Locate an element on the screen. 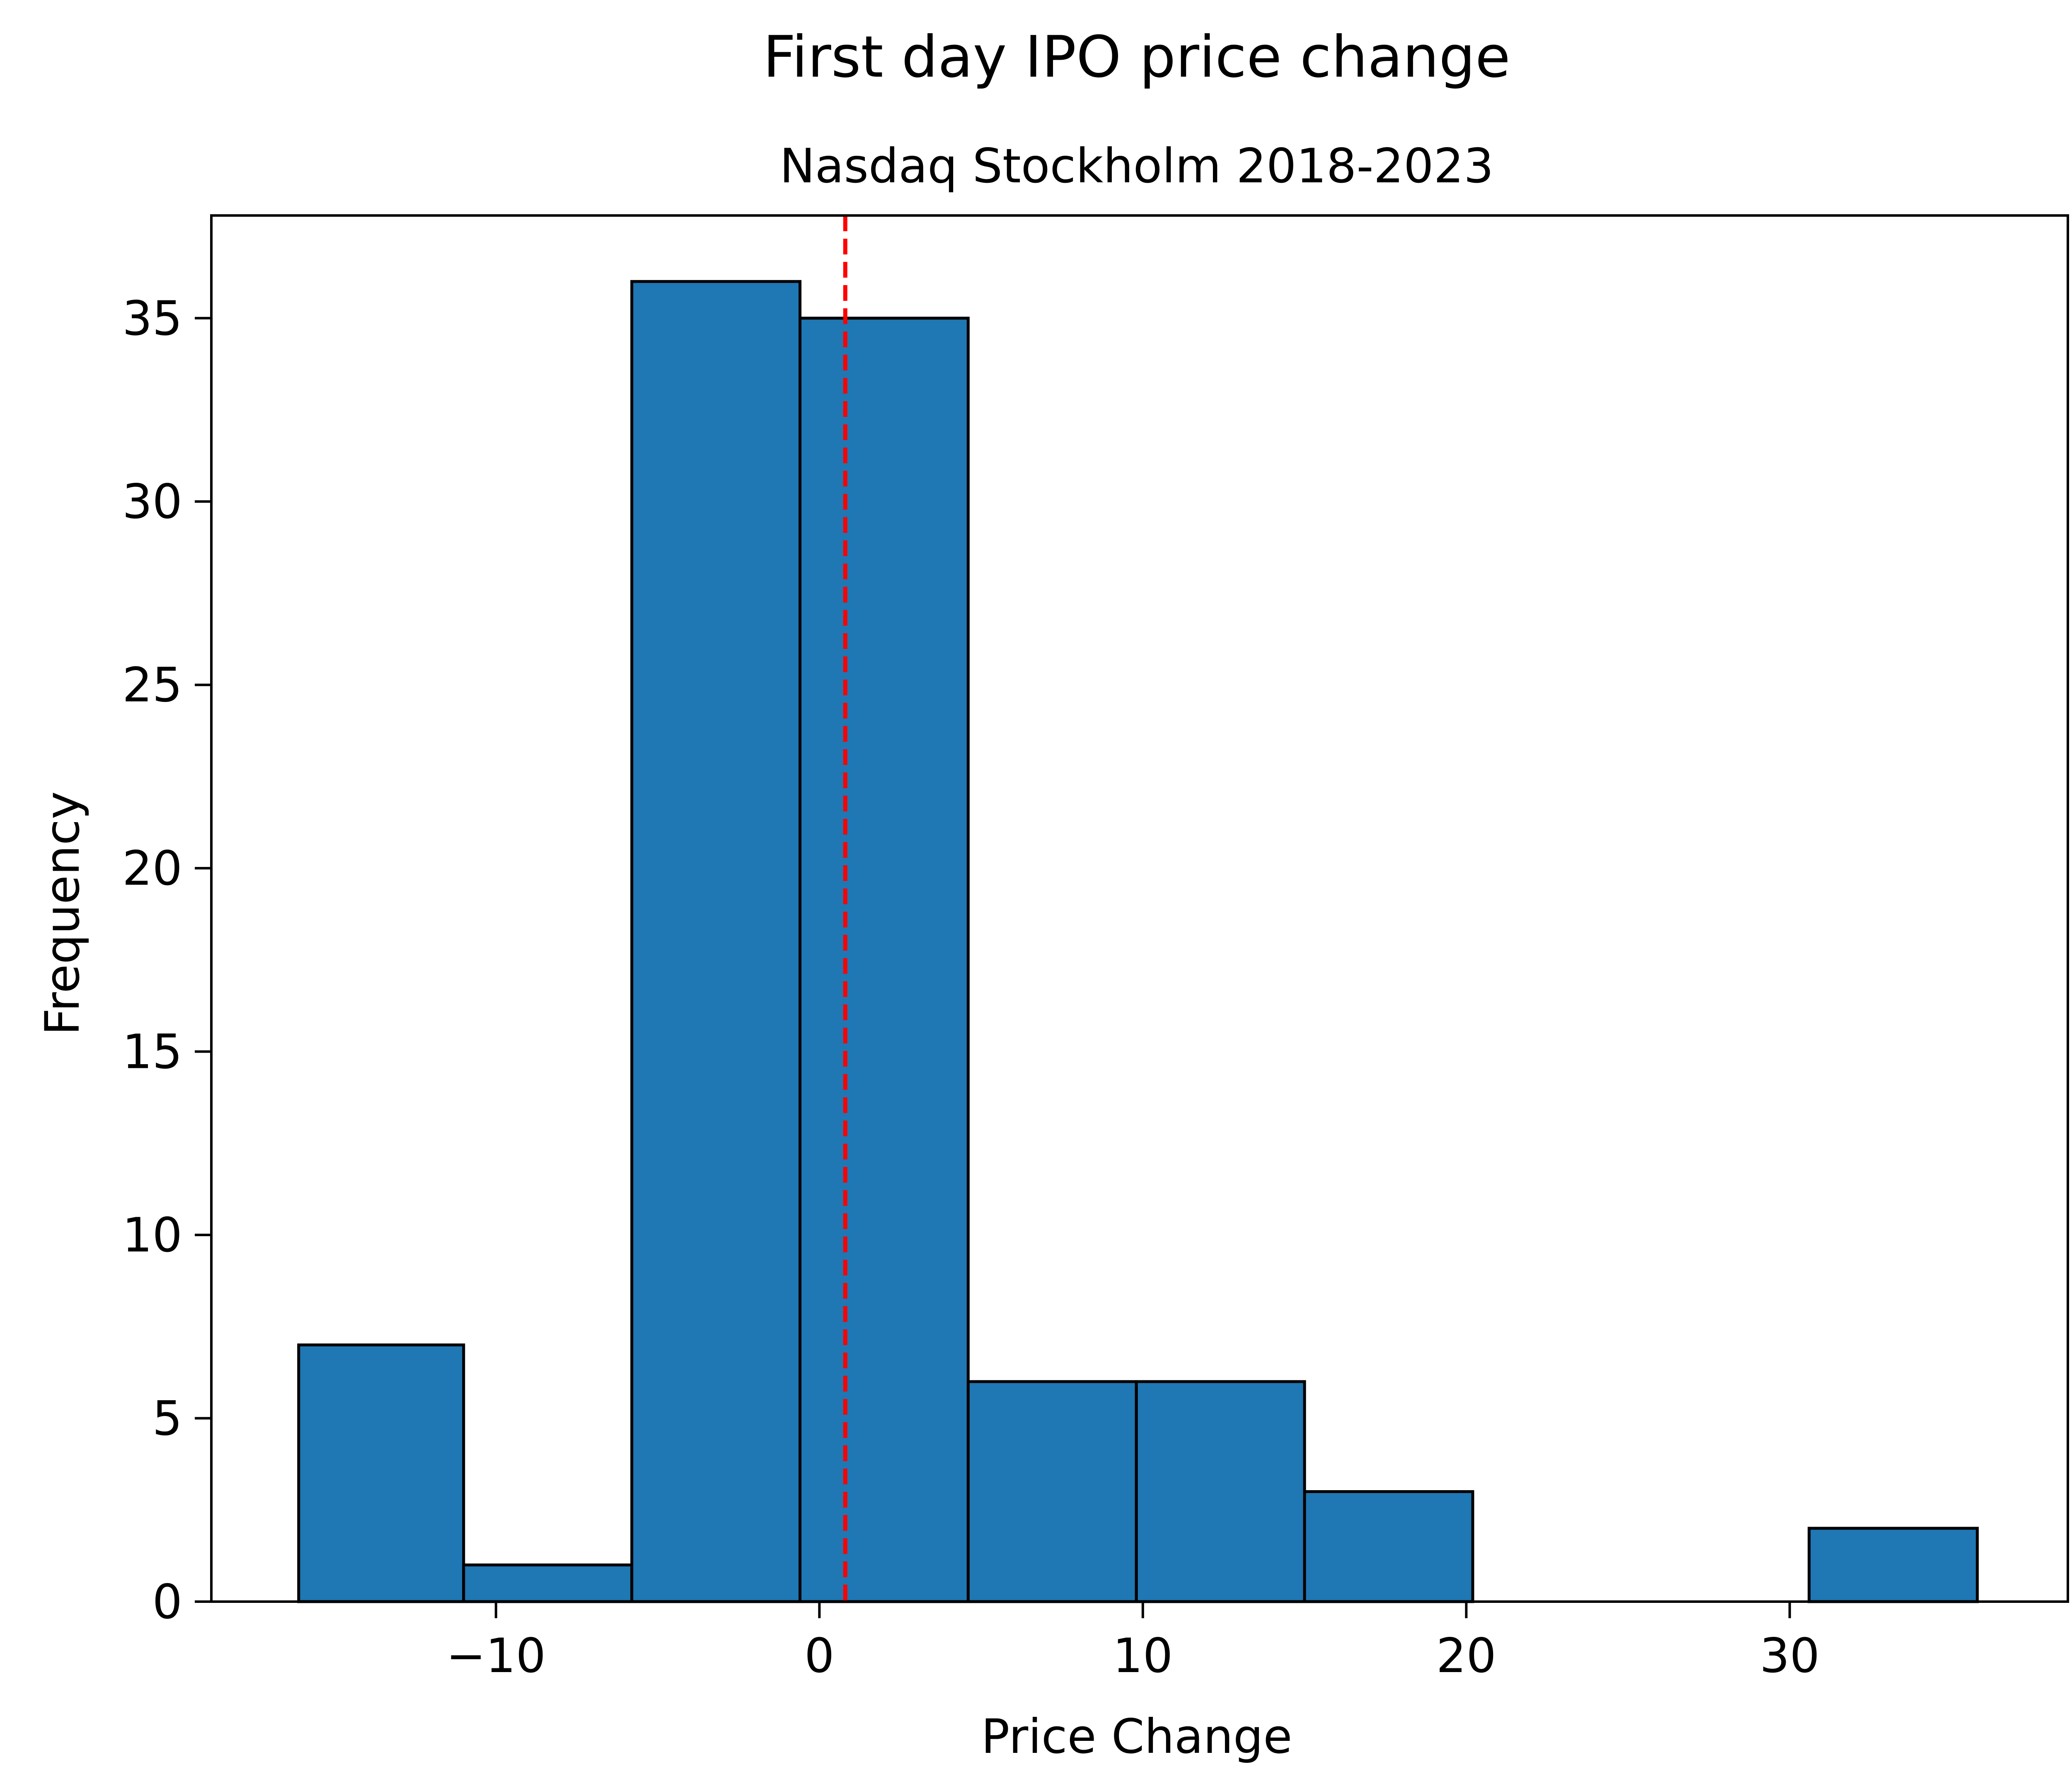 Image resolution: width=2072 pixels, height=1791 pixels. y-tick-label: 25 is located at coordinates (152, 685).